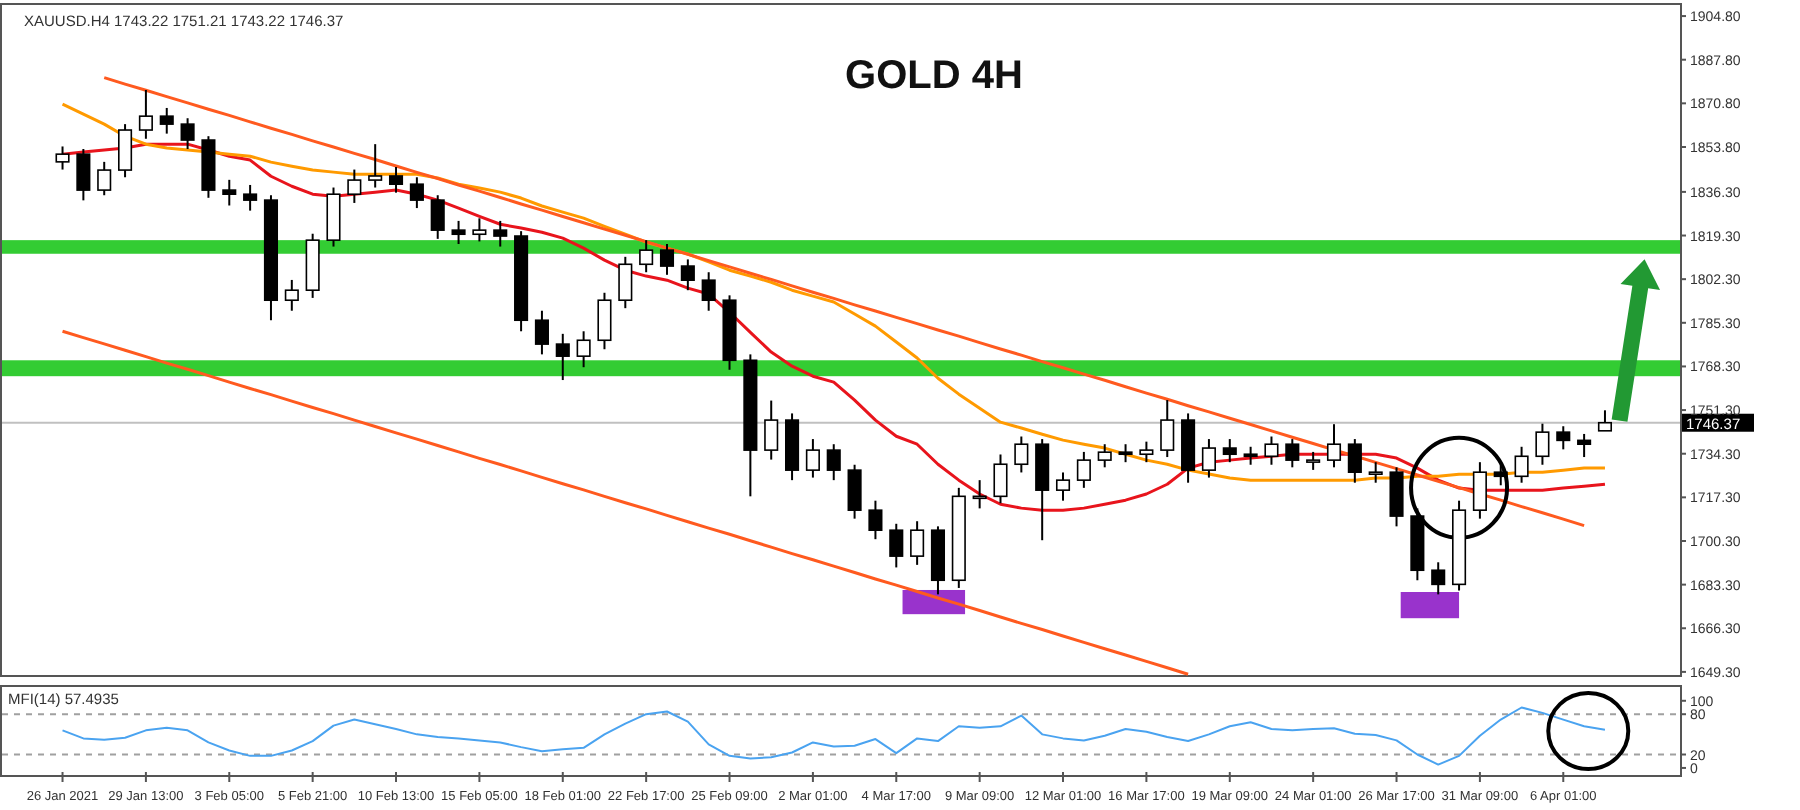 The height and width of the screenshot is (810, 1800). Describe the element at coordinates (934, 76) in the screenshot. I see `text: GOLD 4H` at that location.